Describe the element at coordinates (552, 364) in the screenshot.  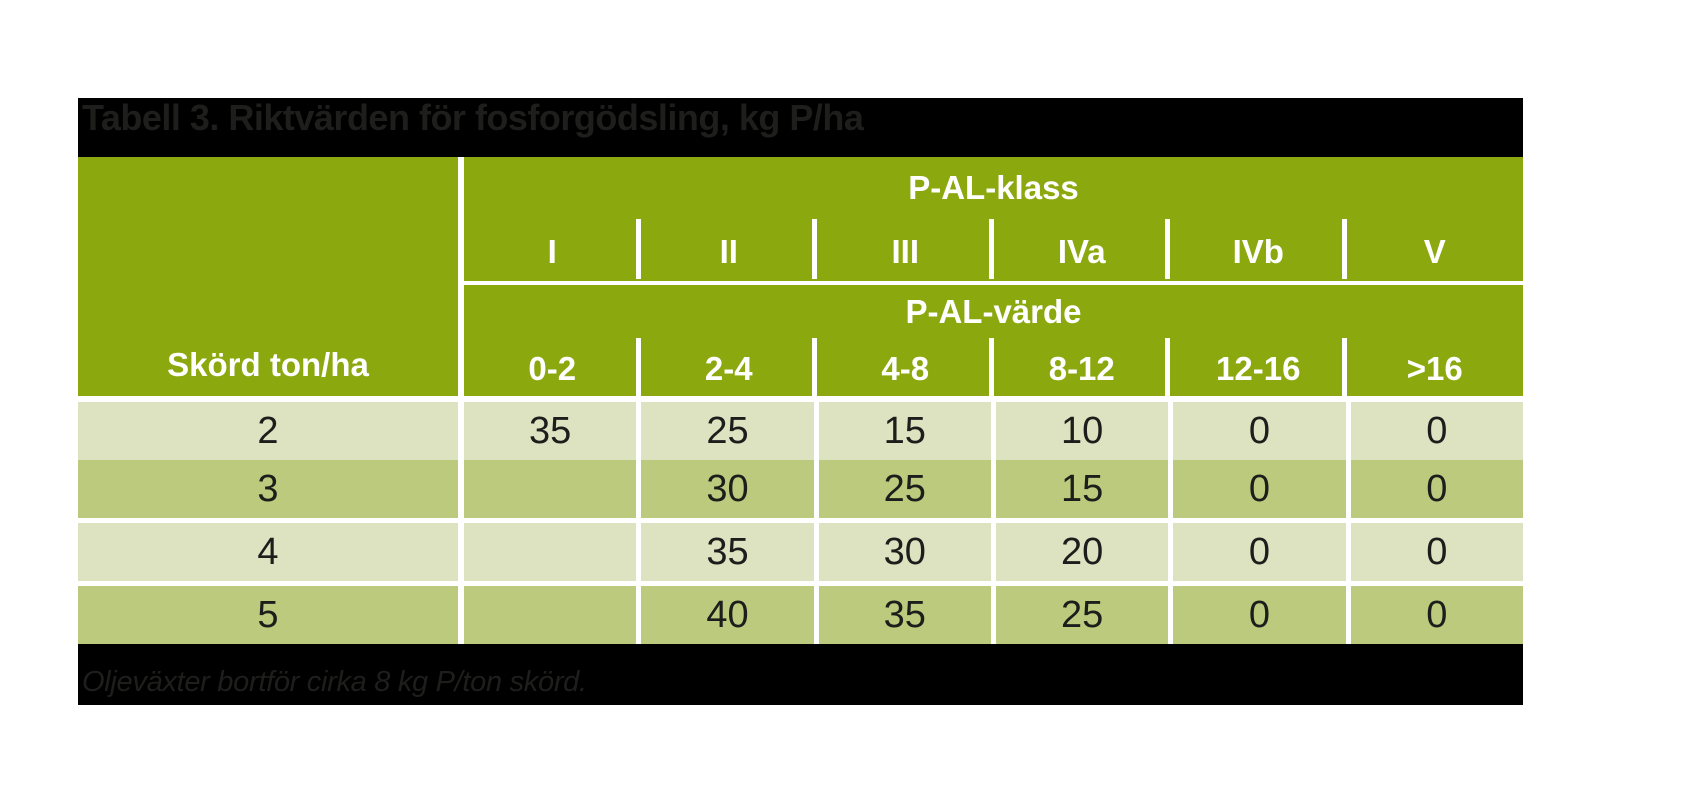
I see `value-range-cell: 0-2` at that location.